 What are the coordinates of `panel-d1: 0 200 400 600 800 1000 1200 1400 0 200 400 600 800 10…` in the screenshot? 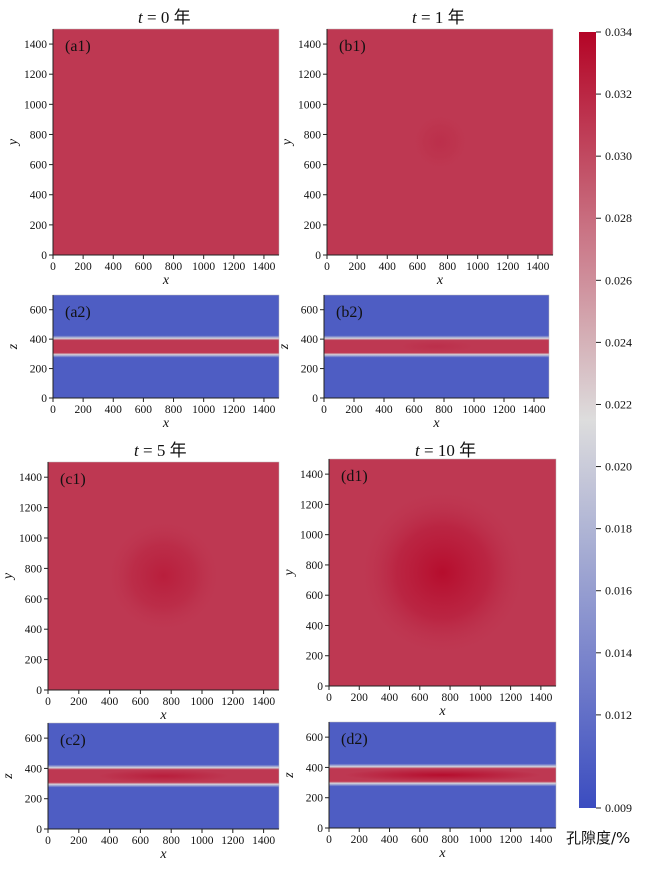 It's located at (419, 588).